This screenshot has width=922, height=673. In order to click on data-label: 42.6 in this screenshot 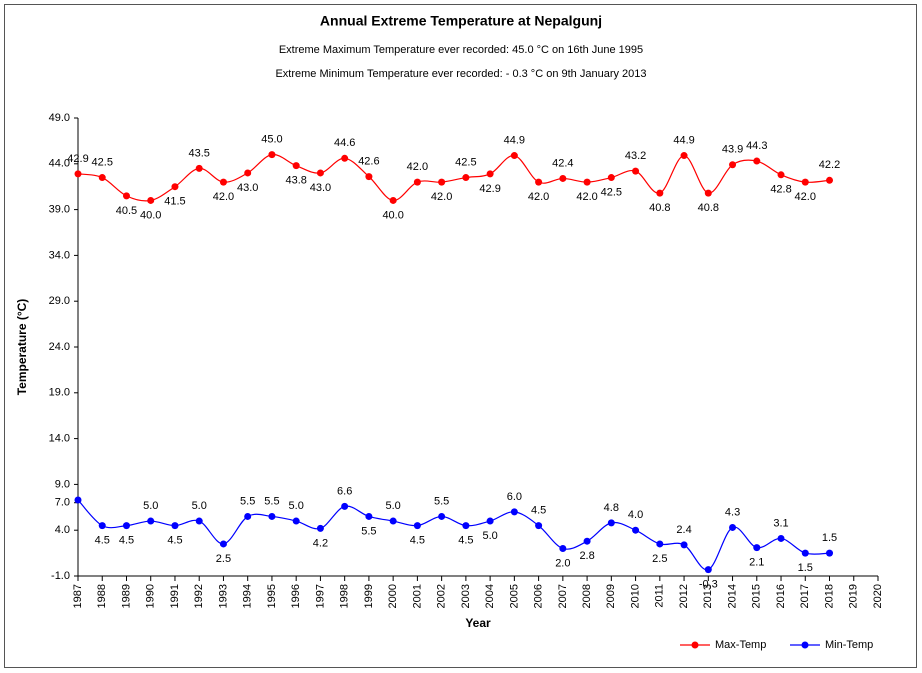, I will do `click(368, 162)`.